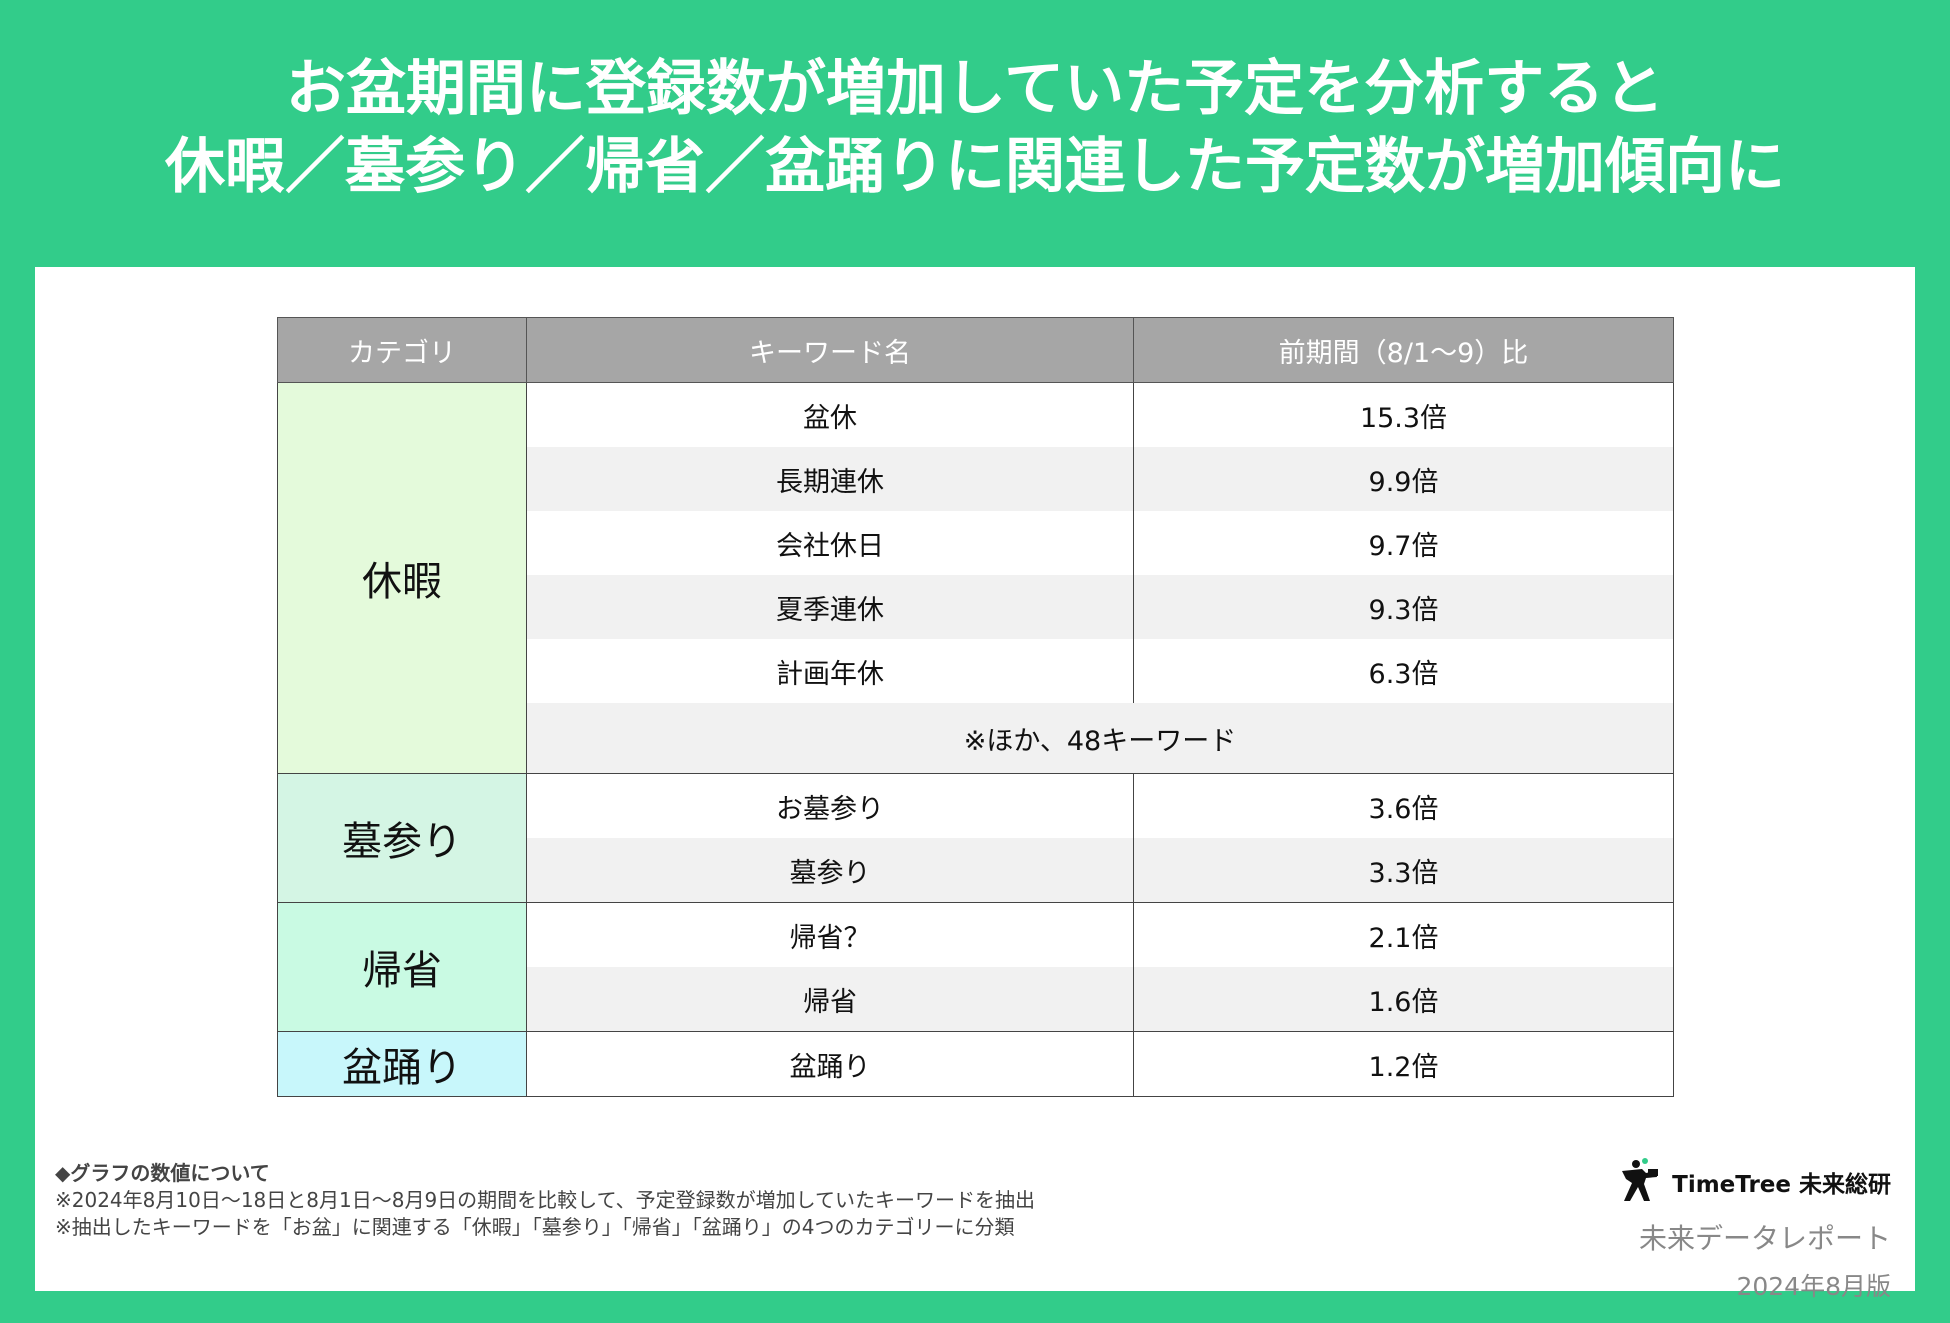 This screenshot has width=1950, height=1323. What do you see at coordinates (1403, 999) in the screenshot?
I see `ratio-cell: 1.6倍` at bounding box center [1403, 999].